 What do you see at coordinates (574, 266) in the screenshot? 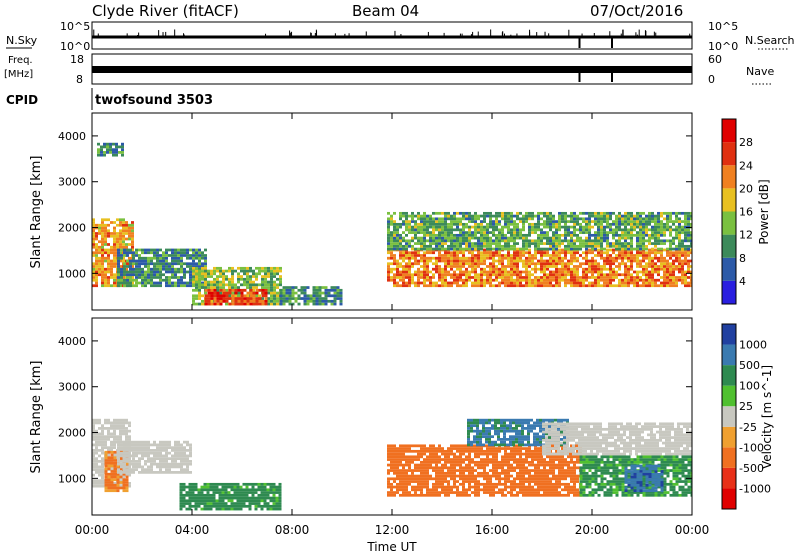
I see `power-cell-1948` at bounding box center [574, 266].